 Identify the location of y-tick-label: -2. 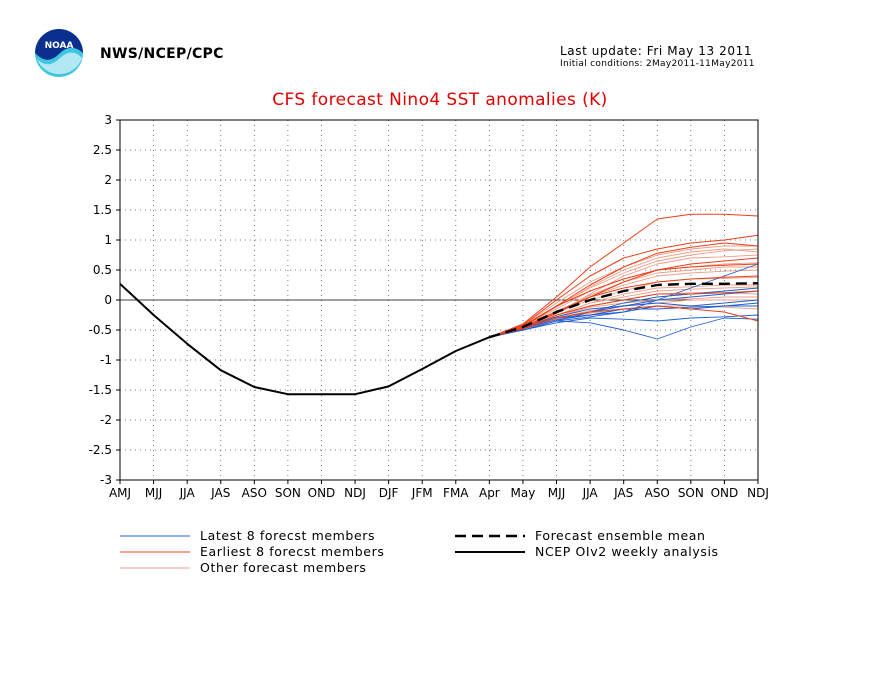
(106, 420).